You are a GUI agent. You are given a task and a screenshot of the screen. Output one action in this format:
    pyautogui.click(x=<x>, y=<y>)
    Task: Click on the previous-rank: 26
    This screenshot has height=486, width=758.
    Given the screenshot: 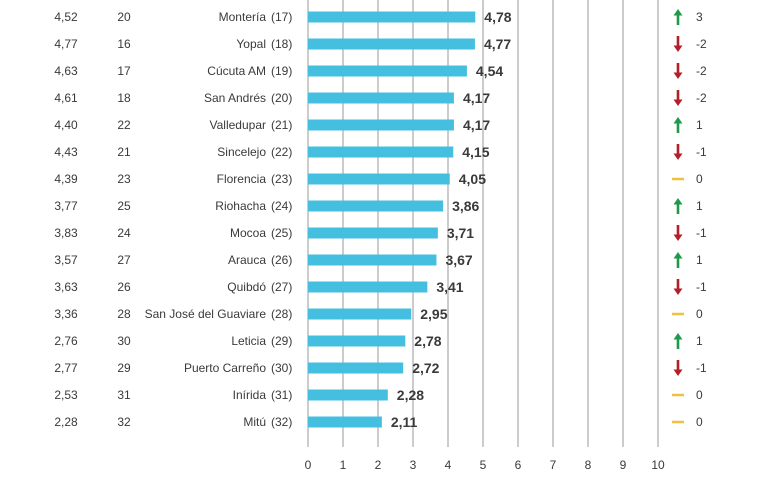 What is the action you would take?
    pyautogui.click(x=124, y=287)
    